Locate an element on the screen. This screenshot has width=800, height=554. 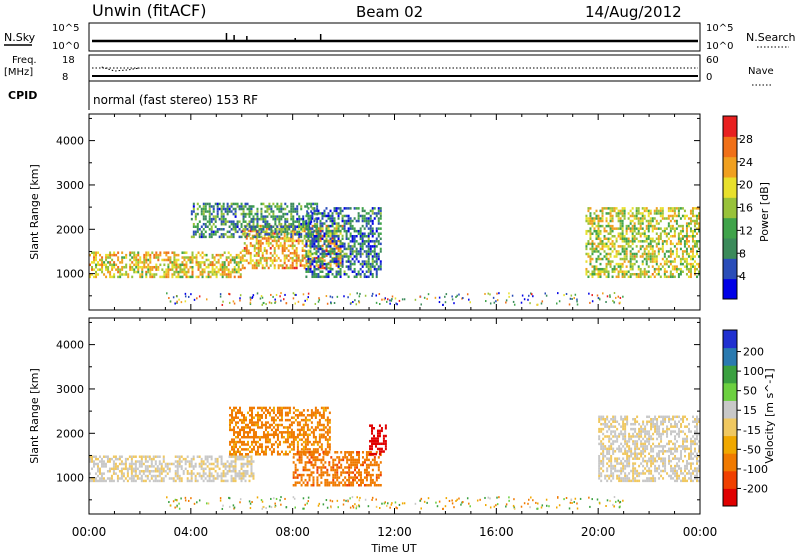
power-colorbar-tick-label: 28 is located at coordinates (746, 139).